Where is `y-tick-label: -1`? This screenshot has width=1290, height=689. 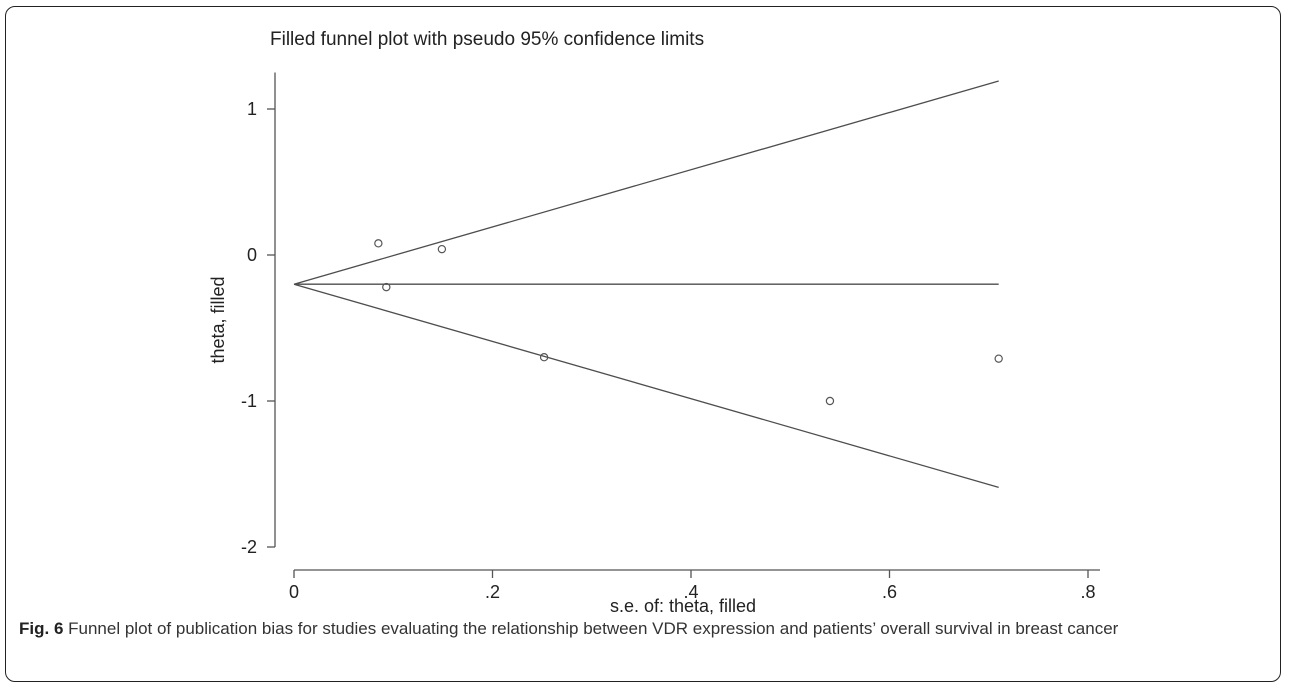 y-tick-label: -1 is located at coordinates (249, 401).